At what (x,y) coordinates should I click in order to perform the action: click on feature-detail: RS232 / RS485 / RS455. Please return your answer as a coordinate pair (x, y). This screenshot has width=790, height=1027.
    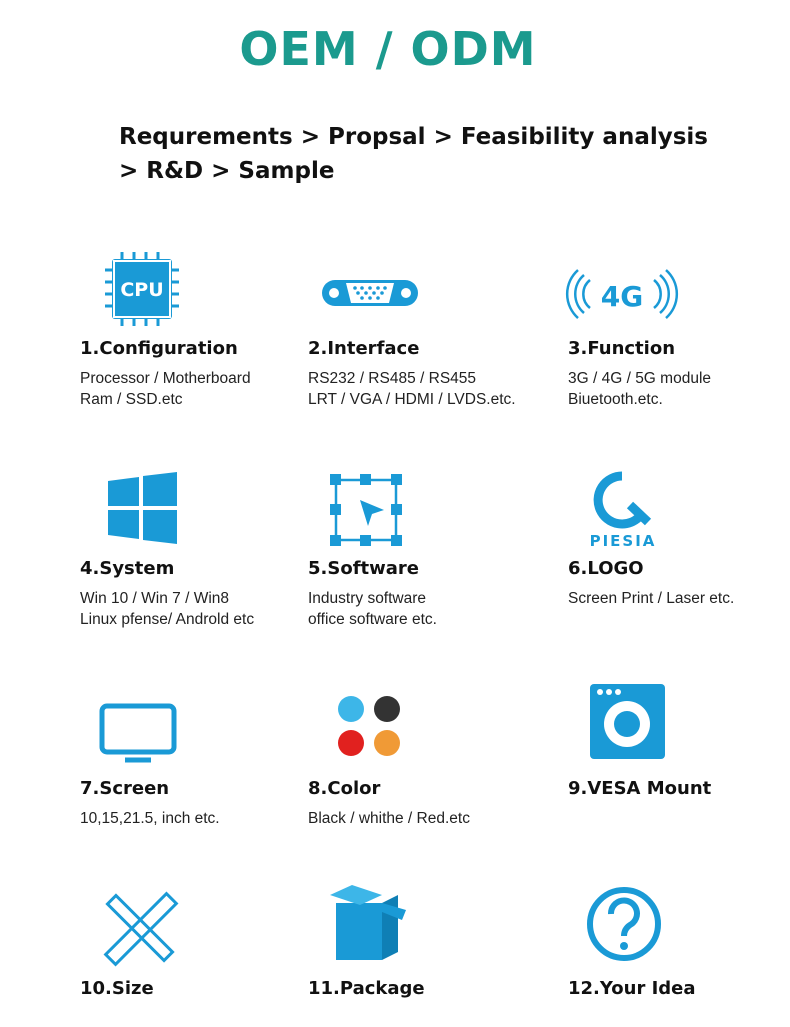
    Looking at the image, I should click on (392, 378).